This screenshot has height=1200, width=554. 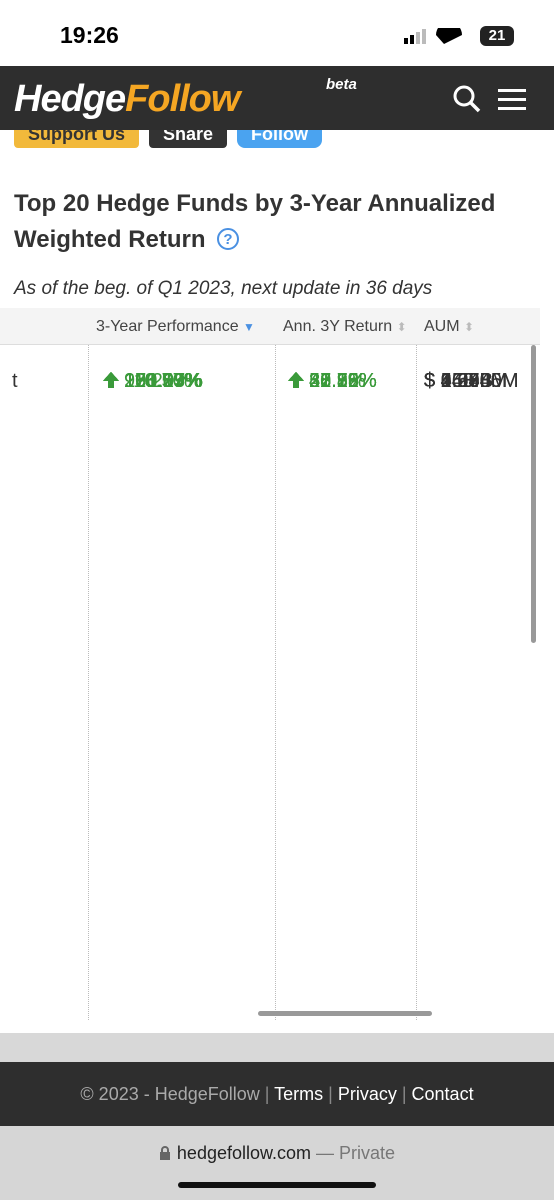 I want to click on home-indicator, so click(x=277, y=1185).